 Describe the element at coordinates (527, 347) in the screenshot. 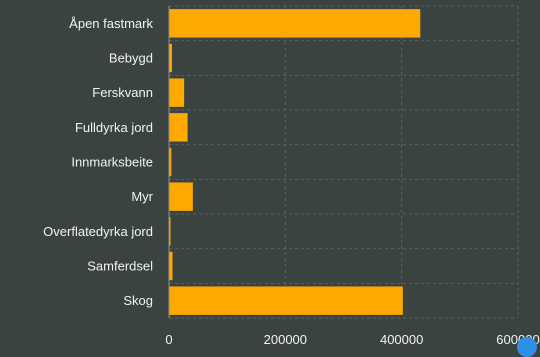

I see `scroll-indicator-dot` at that location.